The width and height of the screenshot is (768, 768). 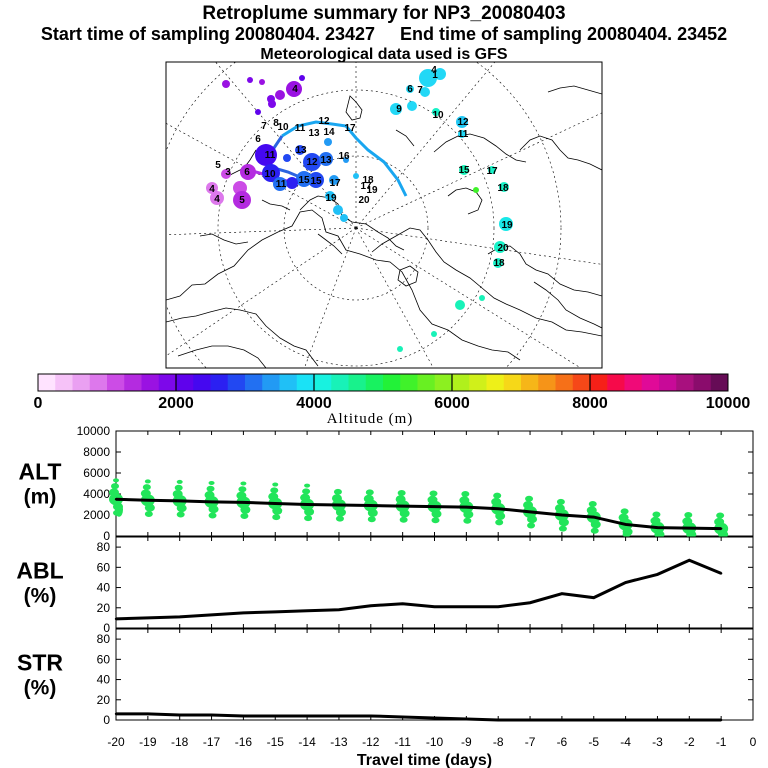 I want to click on plume-day-label: 16, so click(x=344, y=156).